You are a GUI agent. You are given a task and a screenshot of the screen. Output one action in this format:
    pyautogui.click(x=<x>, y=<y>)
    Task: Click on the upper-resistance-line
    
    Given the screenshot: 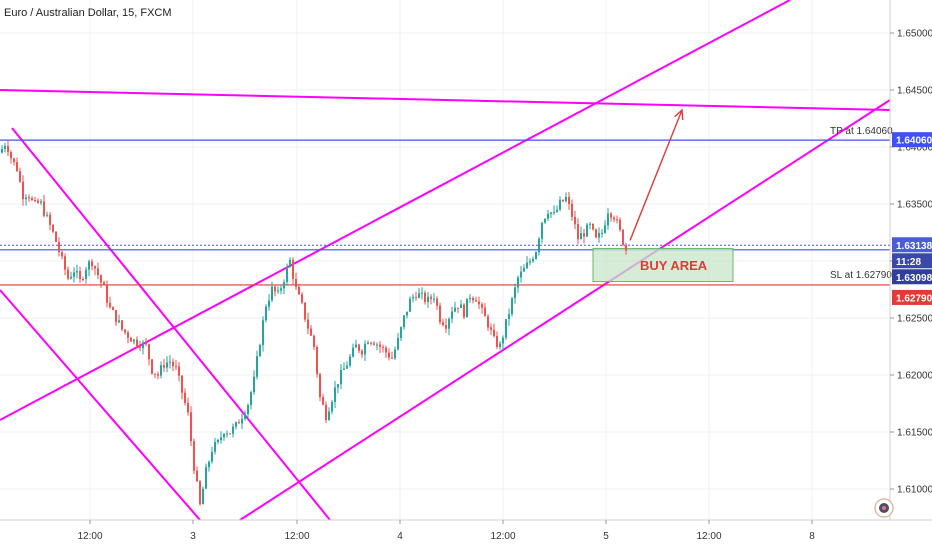 What is the action you would take?
    pyautogui.click(x=445, y=100)
    